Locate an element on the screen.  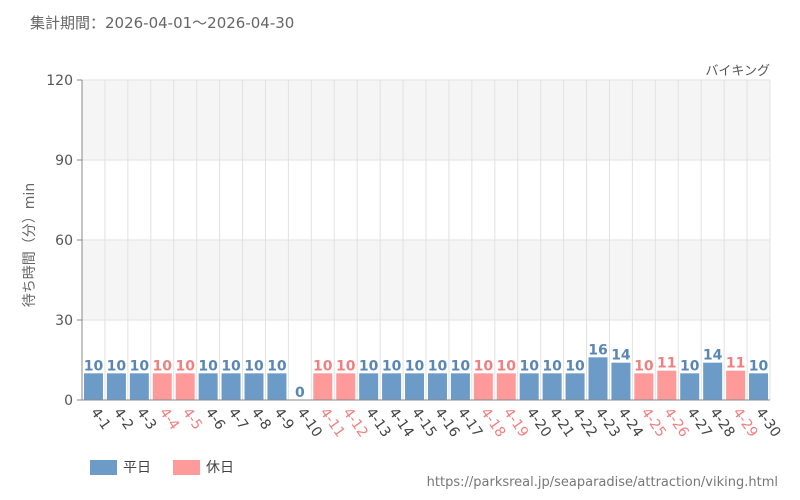
legend-item-holiday: 休日 is located at coordinates (203, 467).